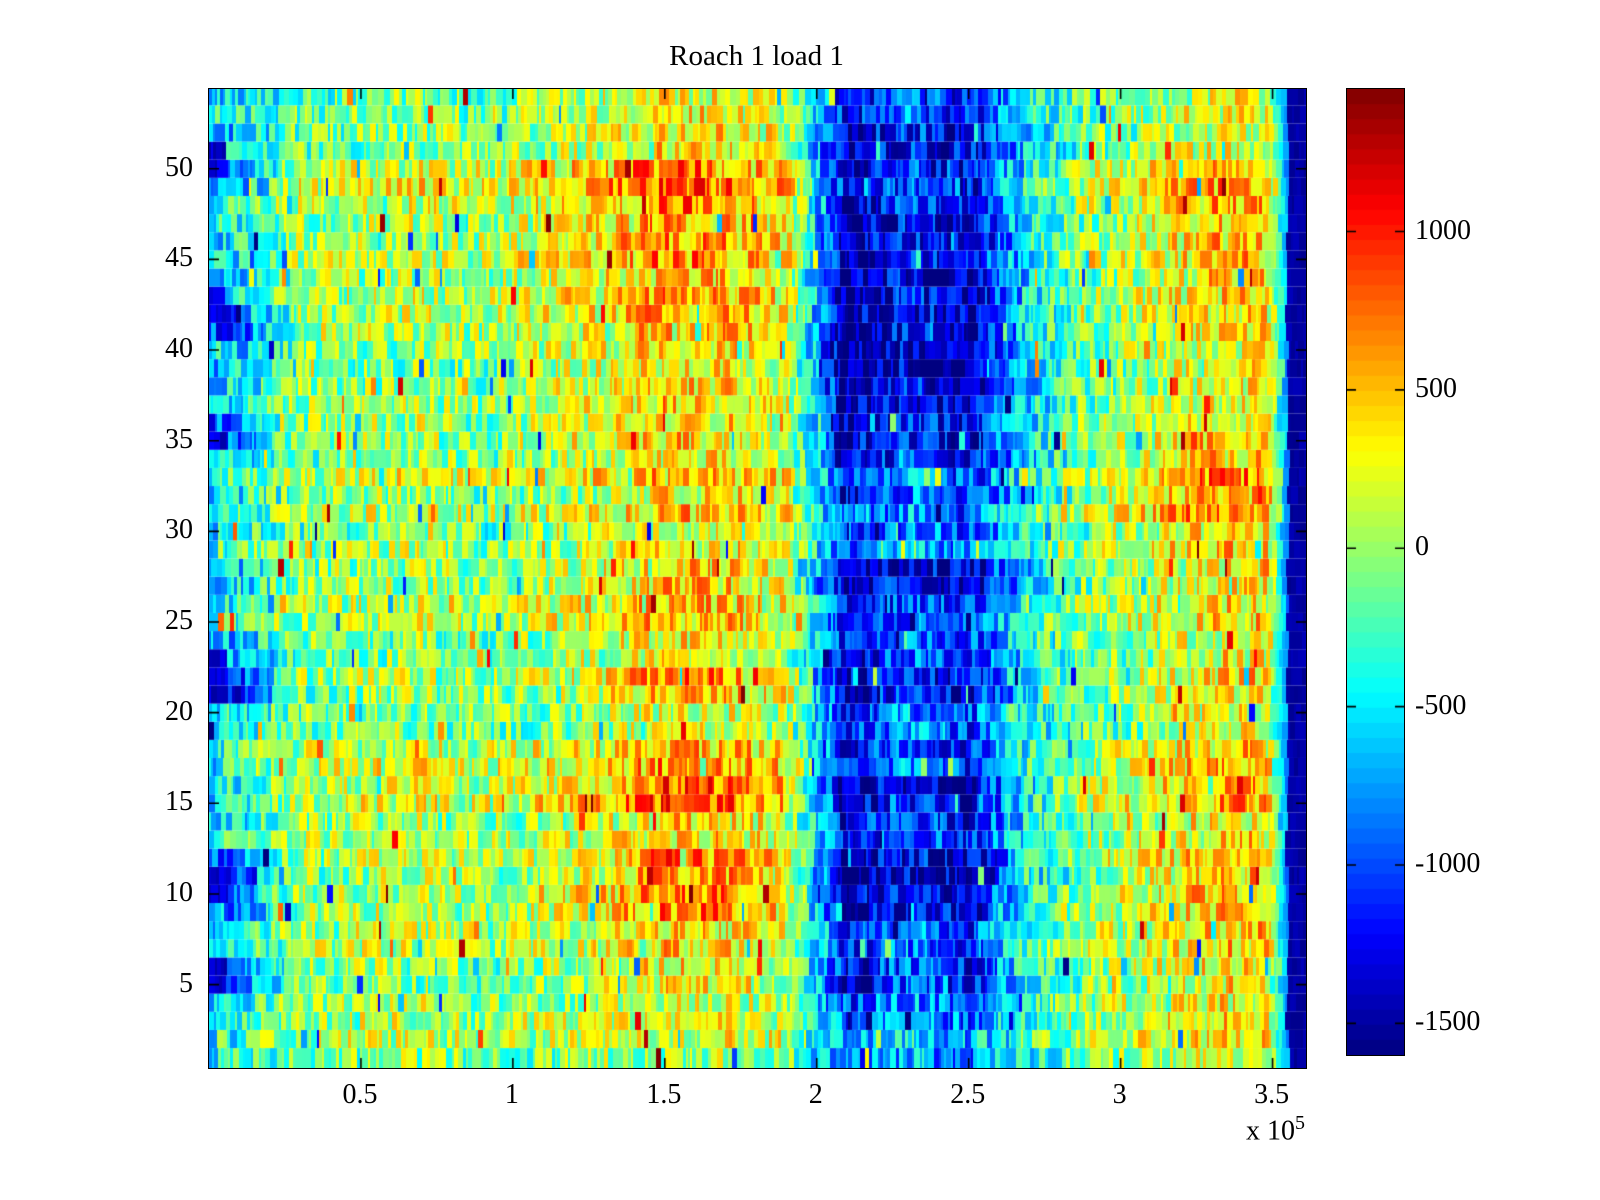  I want to click on x-axis-tick-label: 1.5, so click(664, 1094).